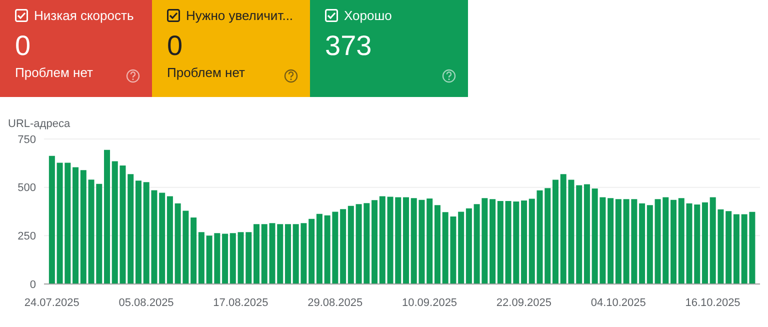 The image size is (768, 327). Describe the element at coordinates (430, 302) in the screenshot. I see `x-tick-label: 10.09.2025` at that location.